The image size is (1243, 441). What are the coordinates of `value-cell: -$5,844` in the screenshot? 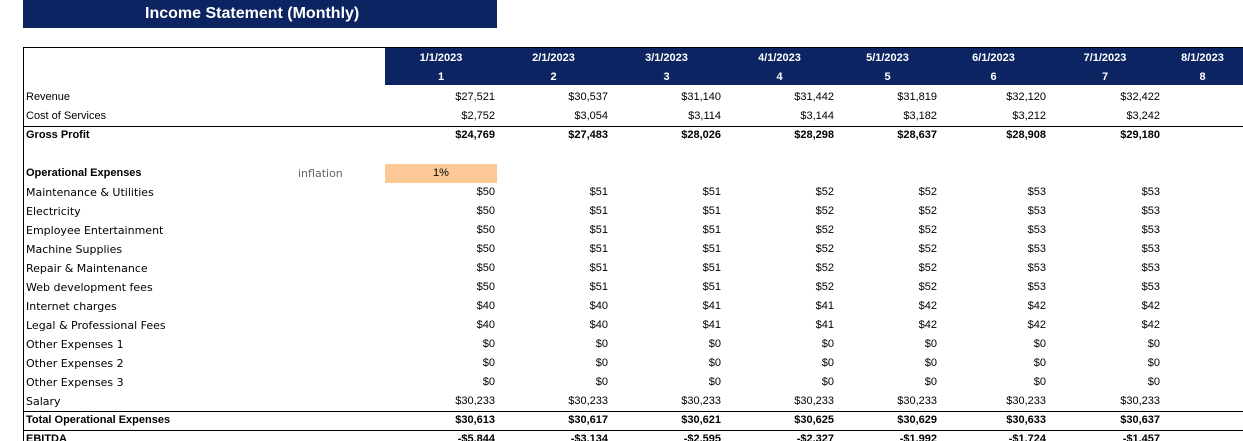 It's located at (476, 437).